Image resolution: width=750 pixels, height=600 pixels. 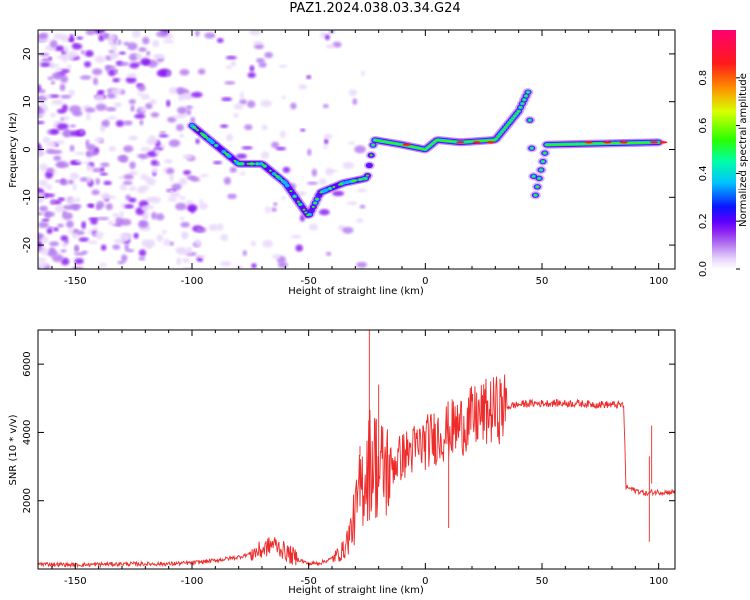 I want to click on y-tick-label: 10, so click(x=27, y=101).